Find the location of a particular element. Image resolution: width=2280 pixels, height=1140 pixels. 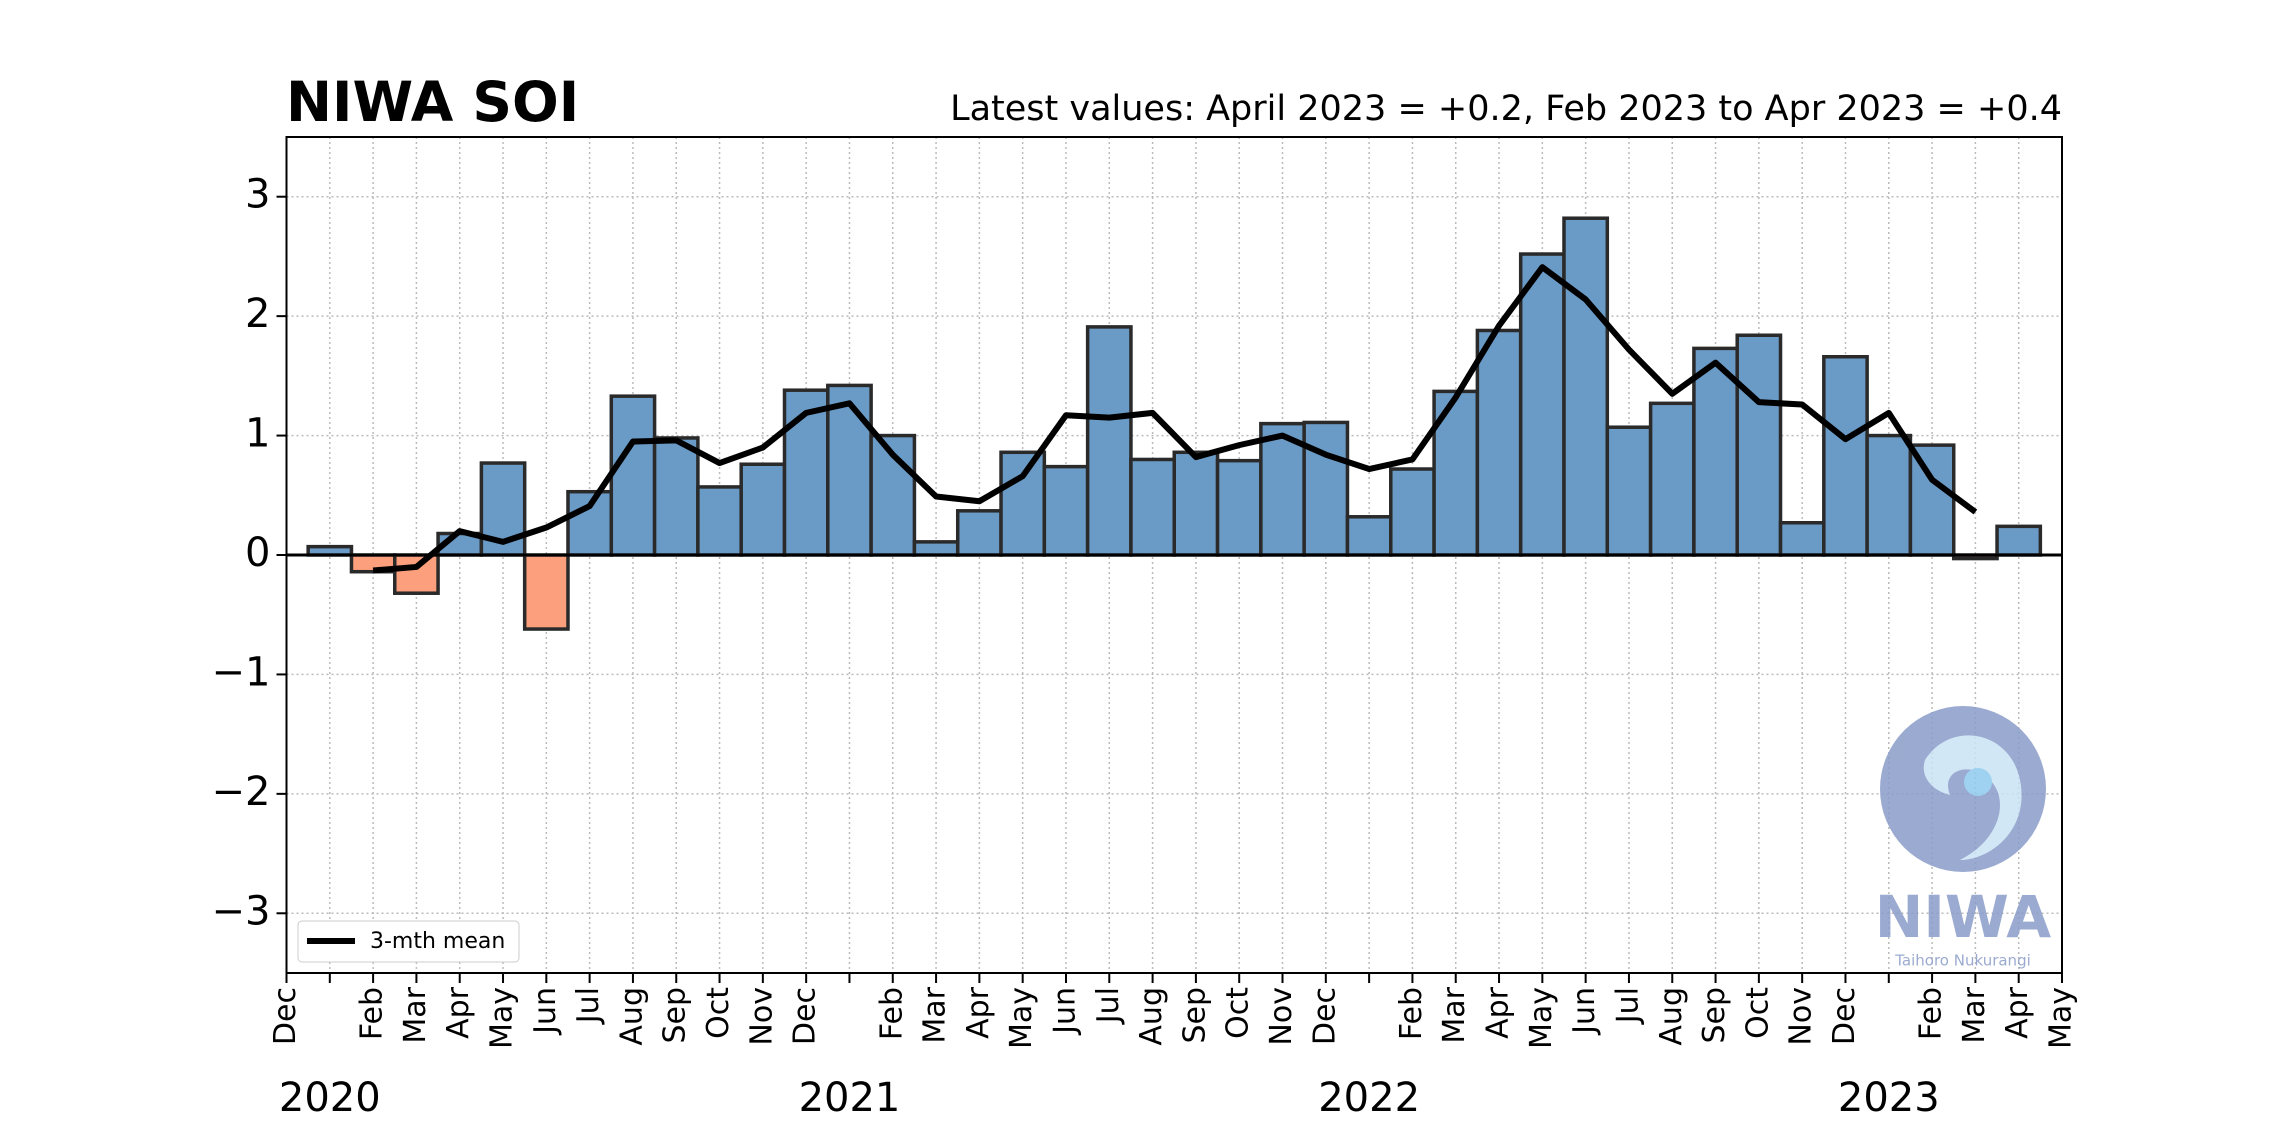

y-tick-label: −3 is located at coordinates (241, 911).